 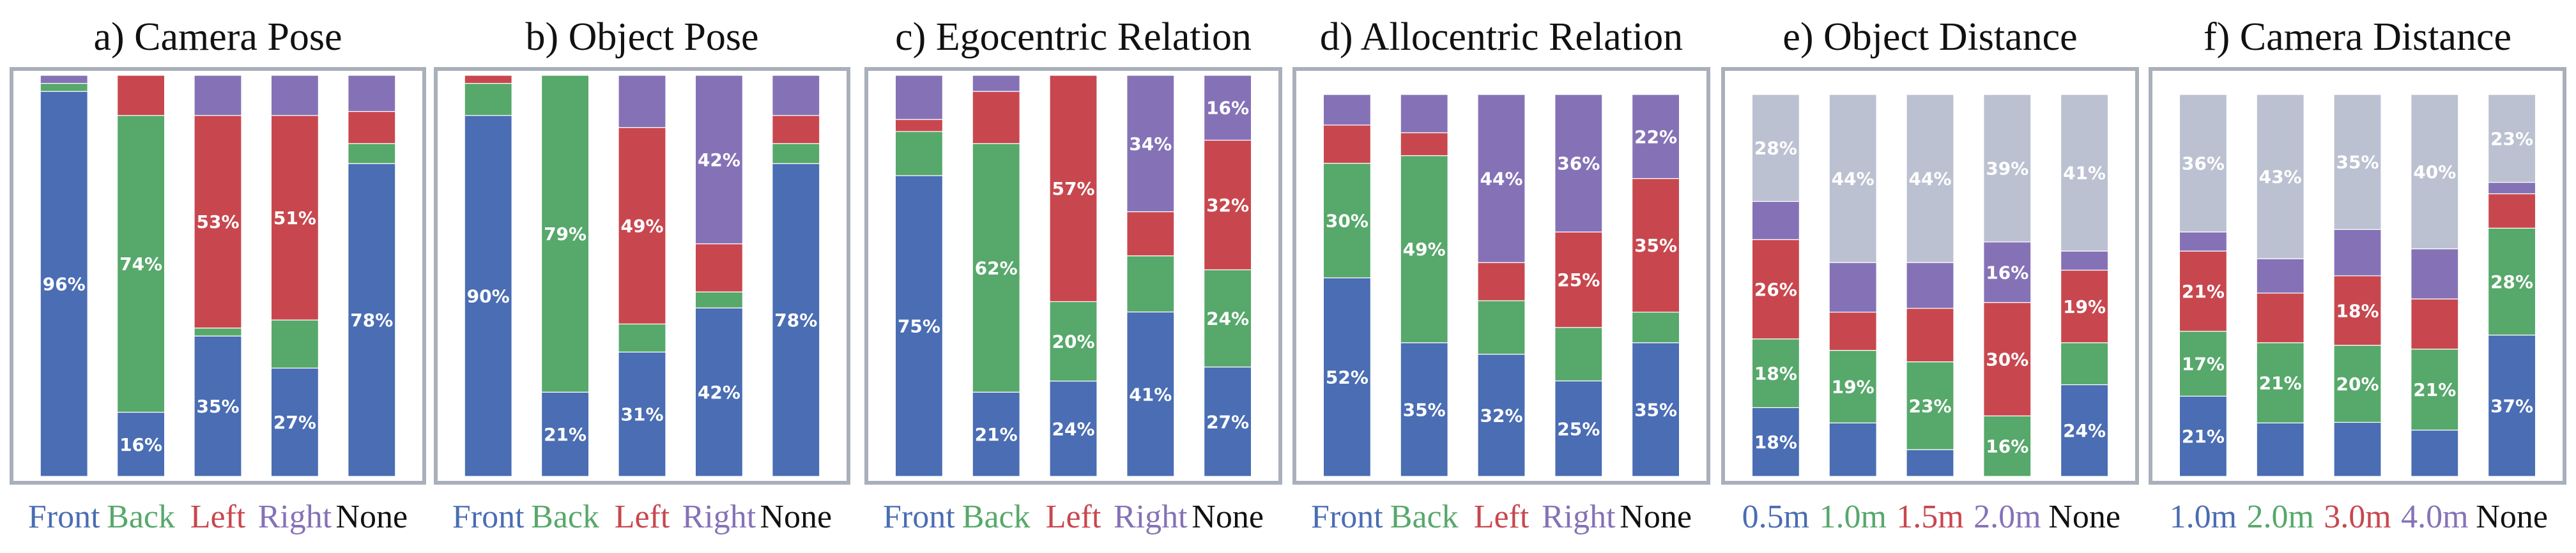 What do you see at coordinates (294, 422) in the screenshot?
I see `data-label: 27%` at bounding box center [294, 422].